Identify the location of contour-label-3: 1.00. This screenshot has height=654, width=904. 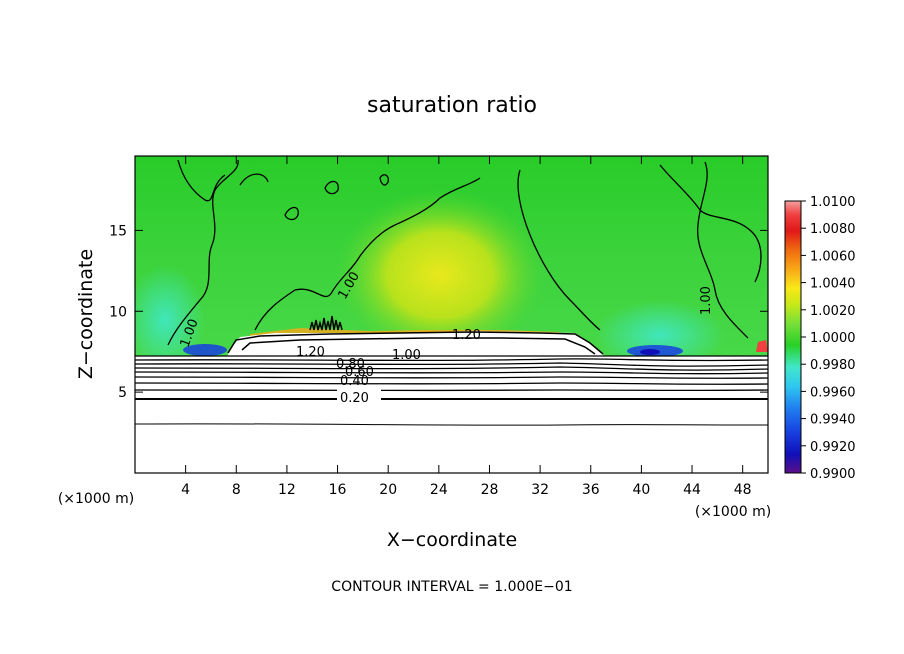
(706, 300).